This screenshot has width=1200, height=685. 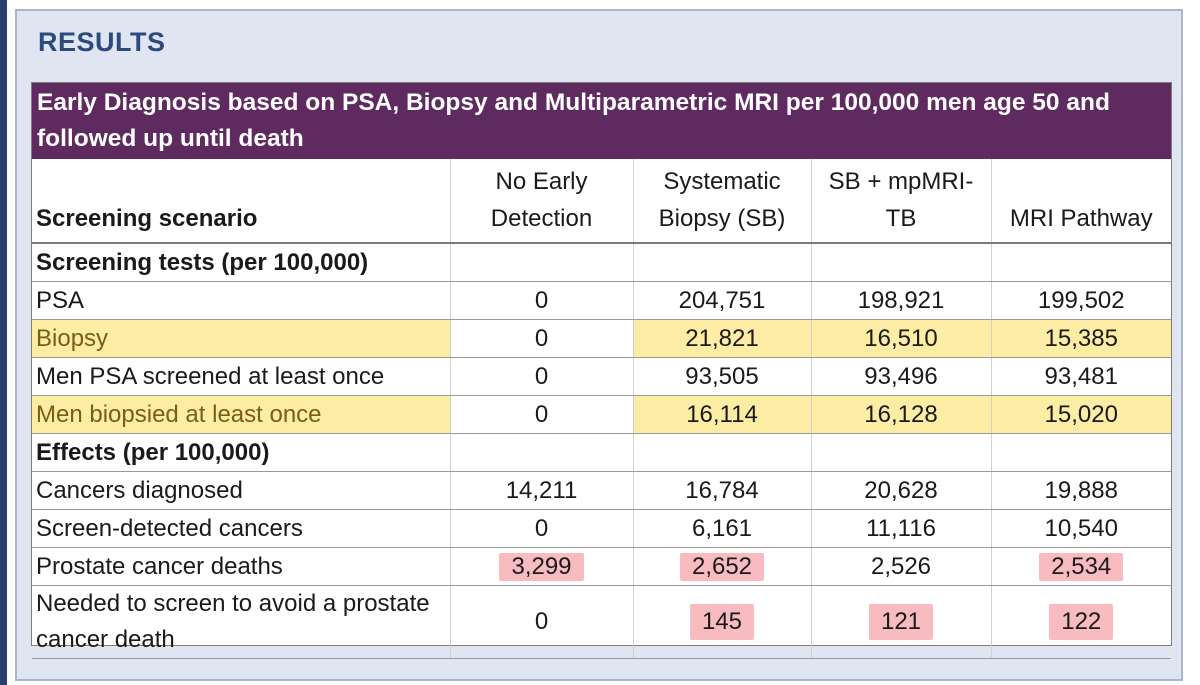 What do you see at coordinates (721, 376) in the screenshot?
I see `table-cell: 93,505` at bounding box center [721, 376].